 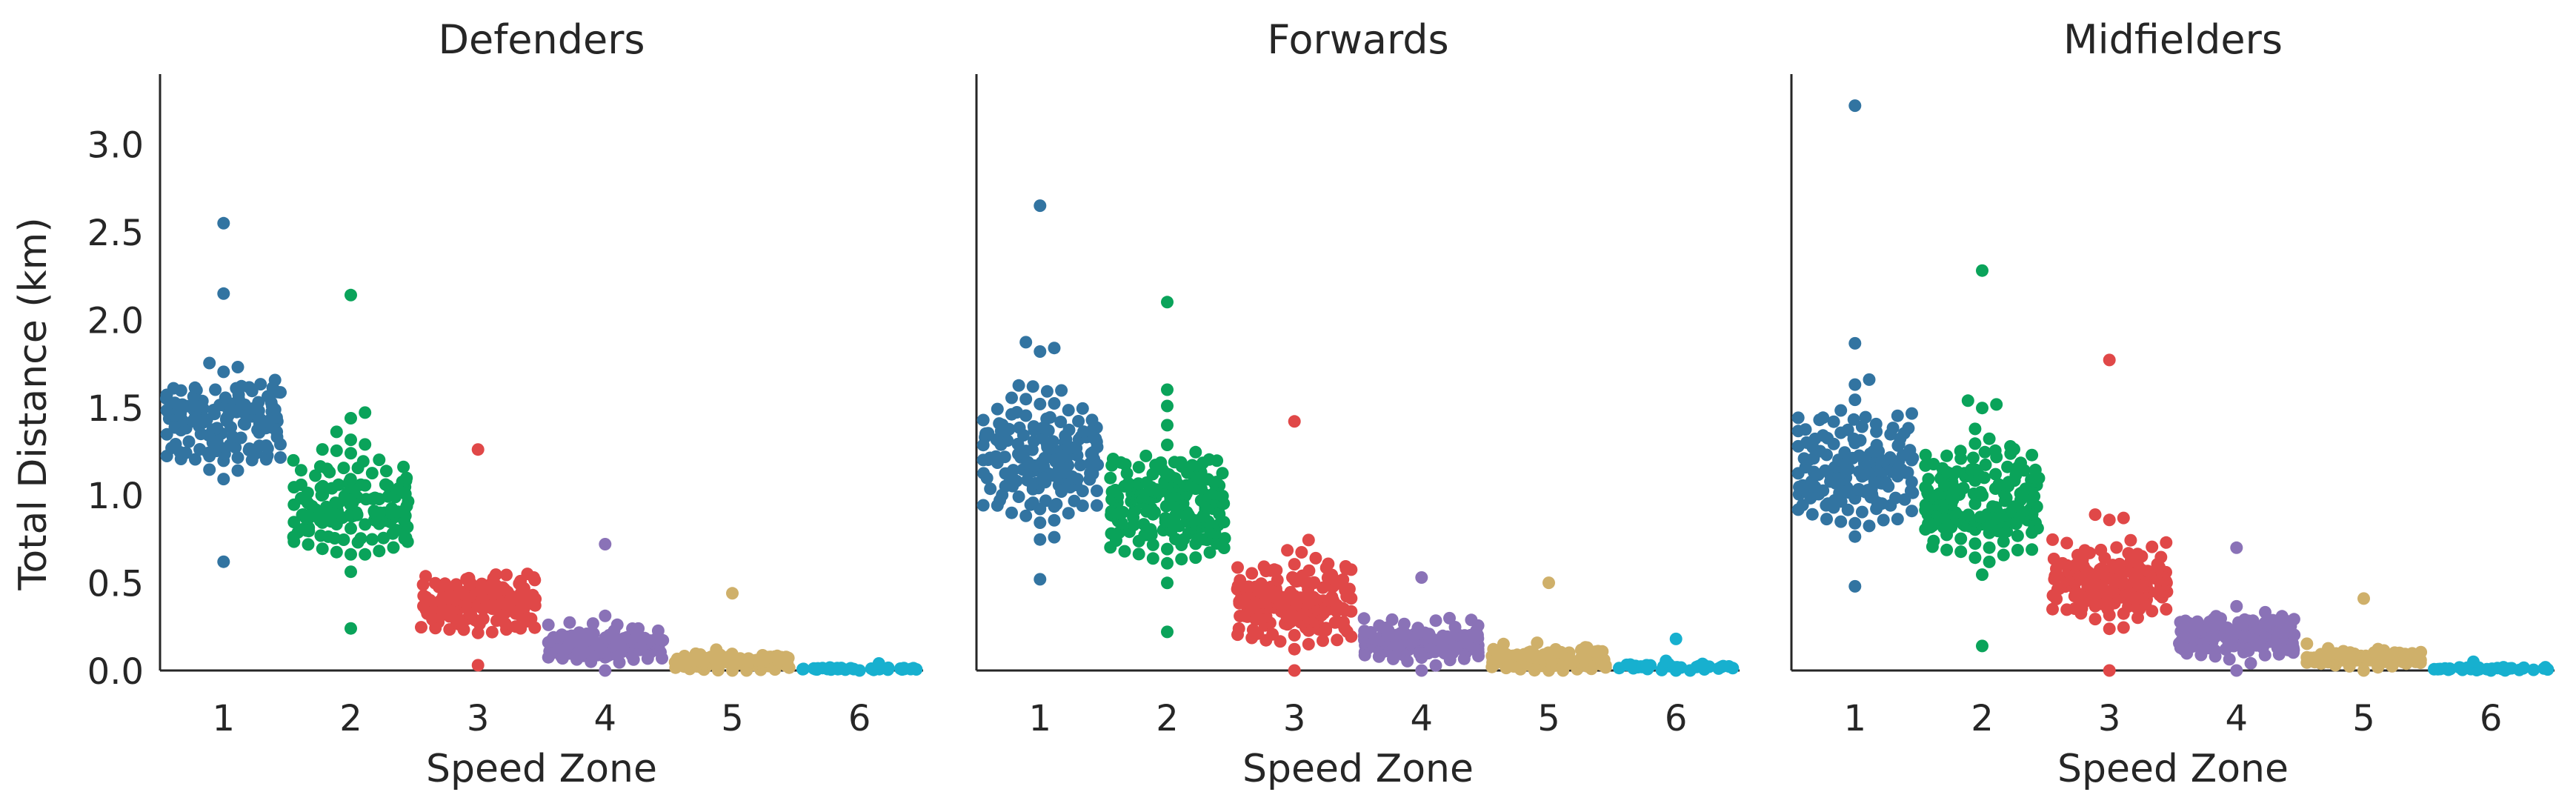 What do you see at coordinates (33, 403) in the screenshot?
I see `y-axis-label: Total Distance (km)` at bounding box center [33, 403].